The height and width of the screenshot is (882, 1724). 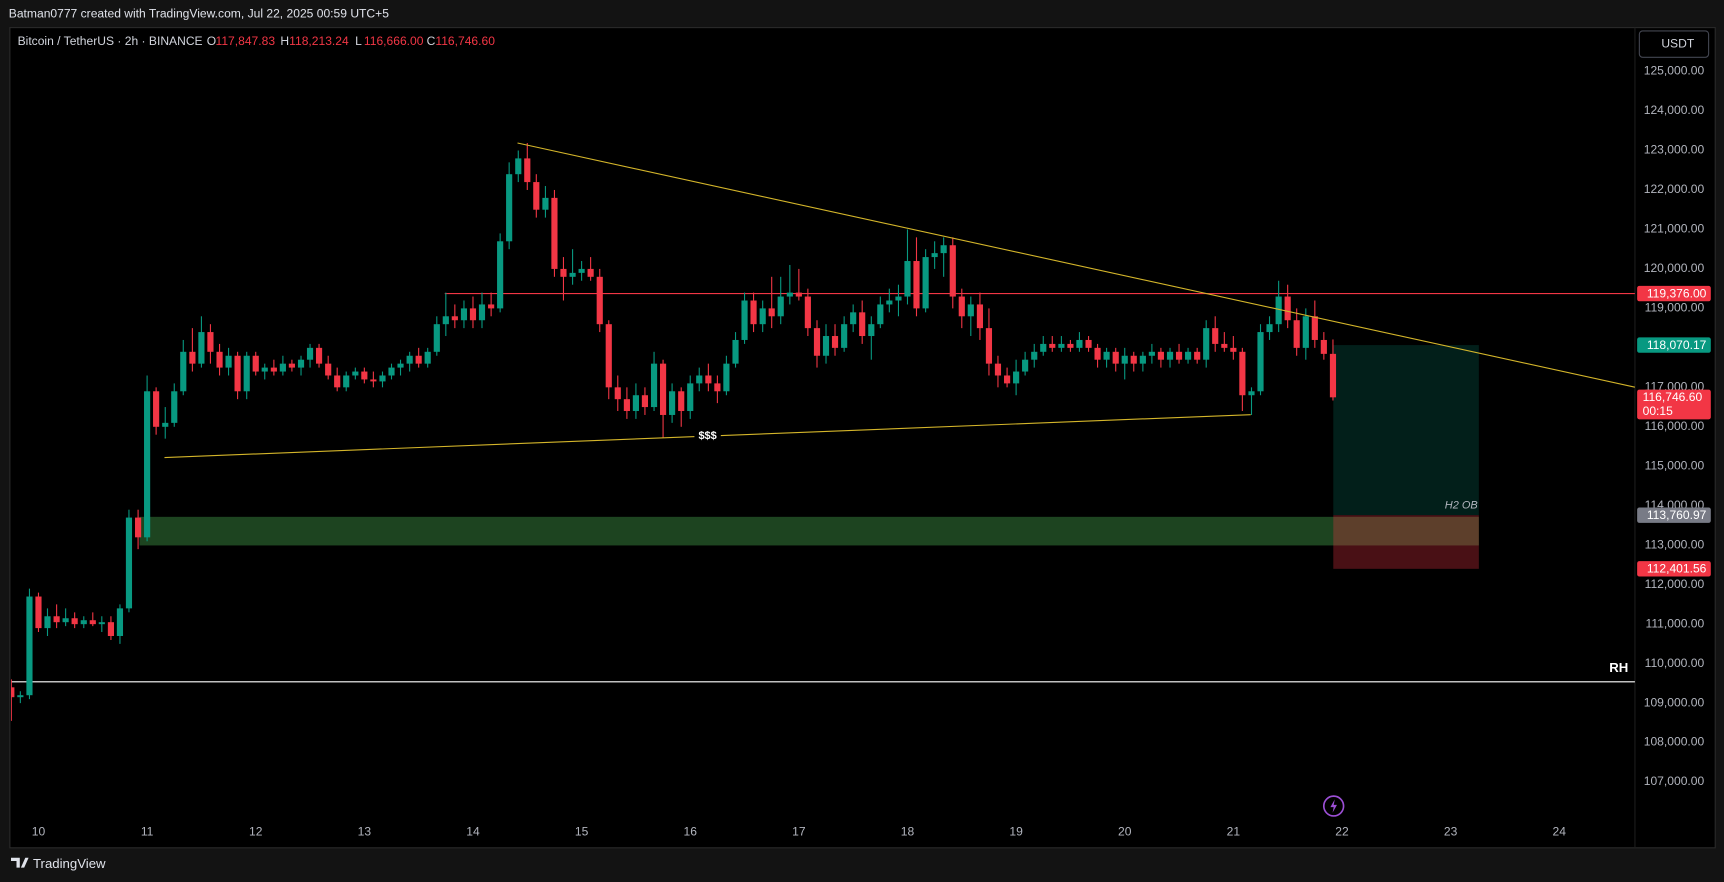 What do you see at coordinates (1674, 150) in the screenshot?
I see `y-tick-label: 123,000.00` at bounding box center [1674, 150].